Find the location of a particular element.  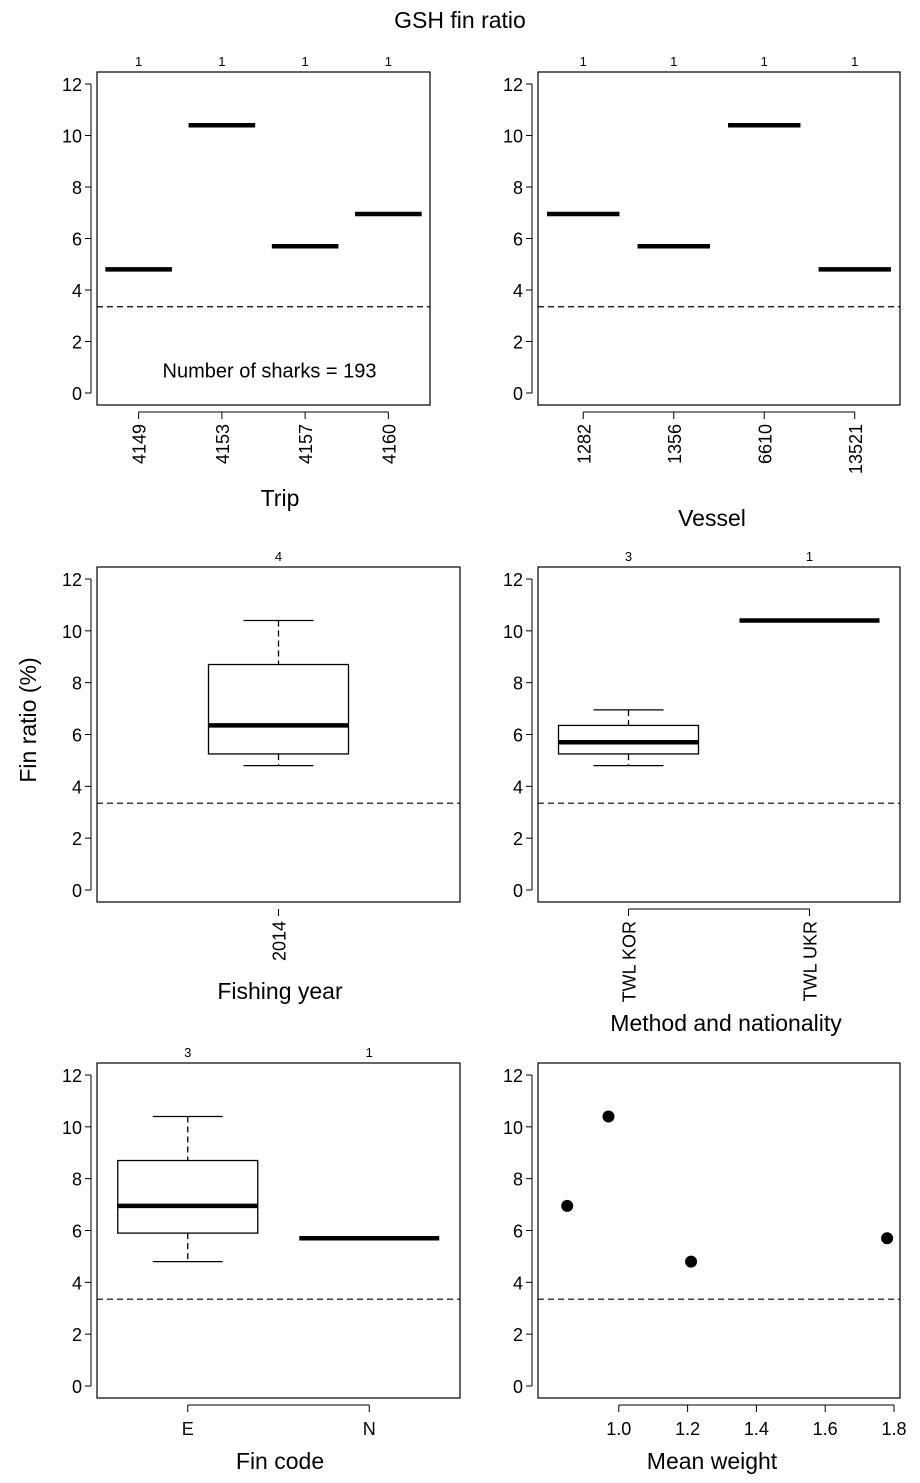

x-axis: TWL KOR TWL UKR is located at coordinates (720, 955).